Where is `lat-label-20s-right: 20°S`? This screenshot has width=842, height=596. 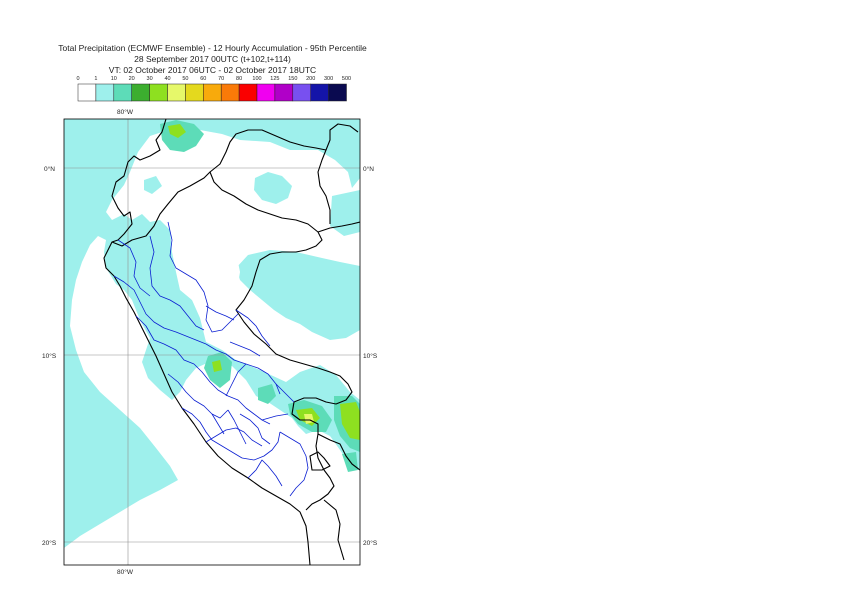 lat-label-20s-right: 20°S is located at coordinates (370, 543).